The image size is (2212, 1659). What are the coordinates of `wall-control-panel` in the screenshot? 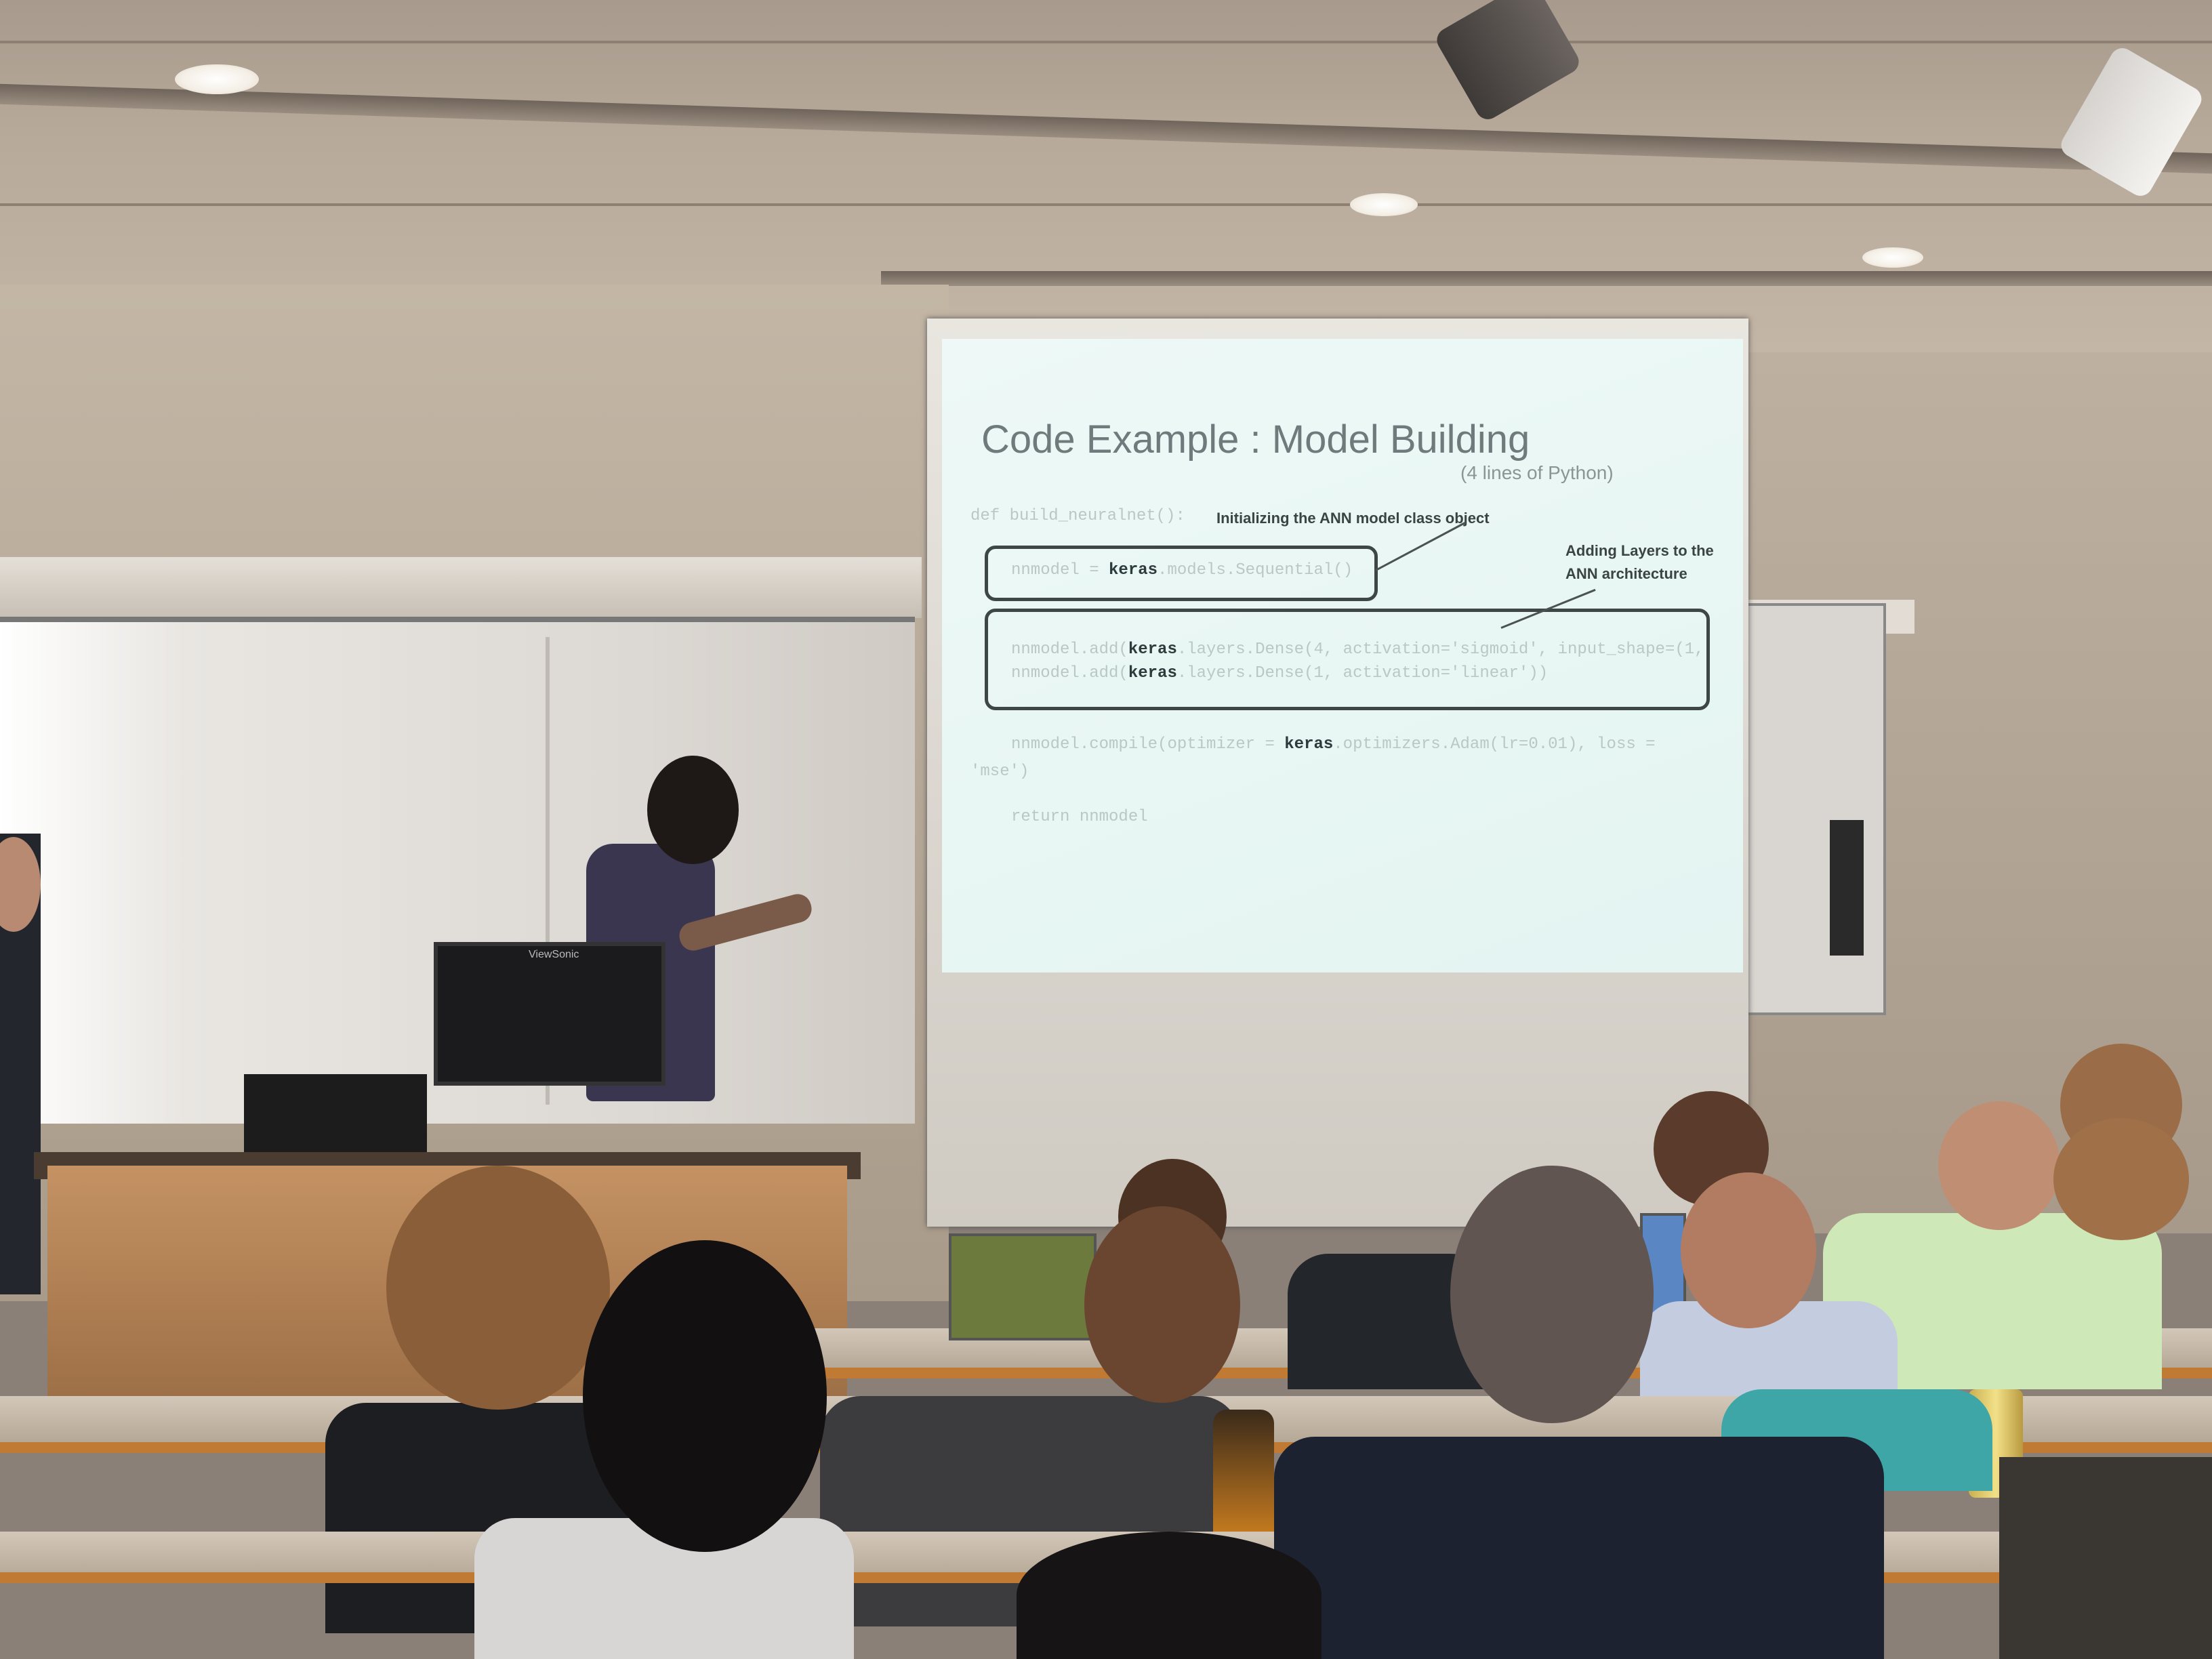 It's located at (1847, 888).